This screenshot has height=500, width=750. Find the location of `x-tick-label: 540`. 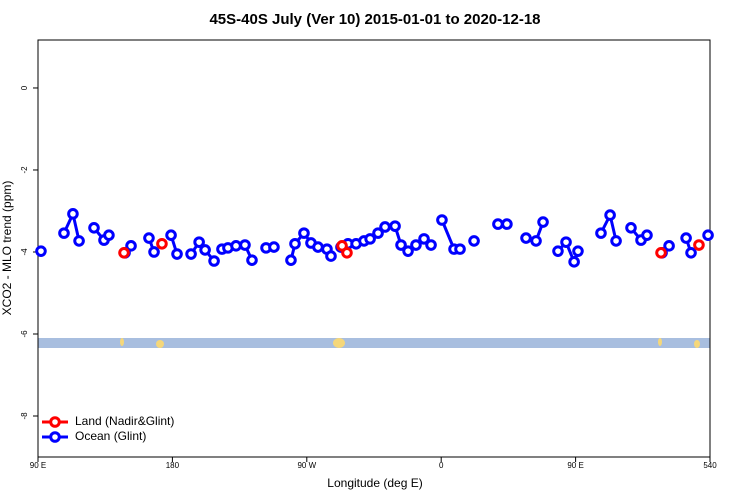

x-tick-label: 540 is located at coordinates (710, 465).